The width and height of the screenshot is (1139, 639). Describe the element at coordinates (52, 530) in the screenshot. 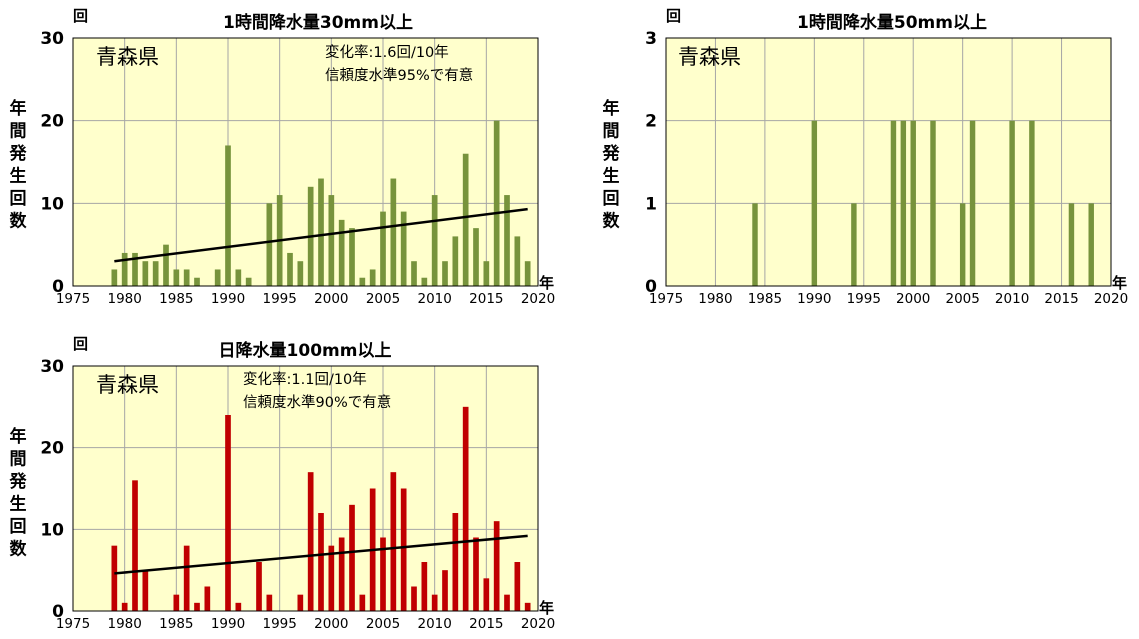

I see `y-tick-label: 10` at that location.